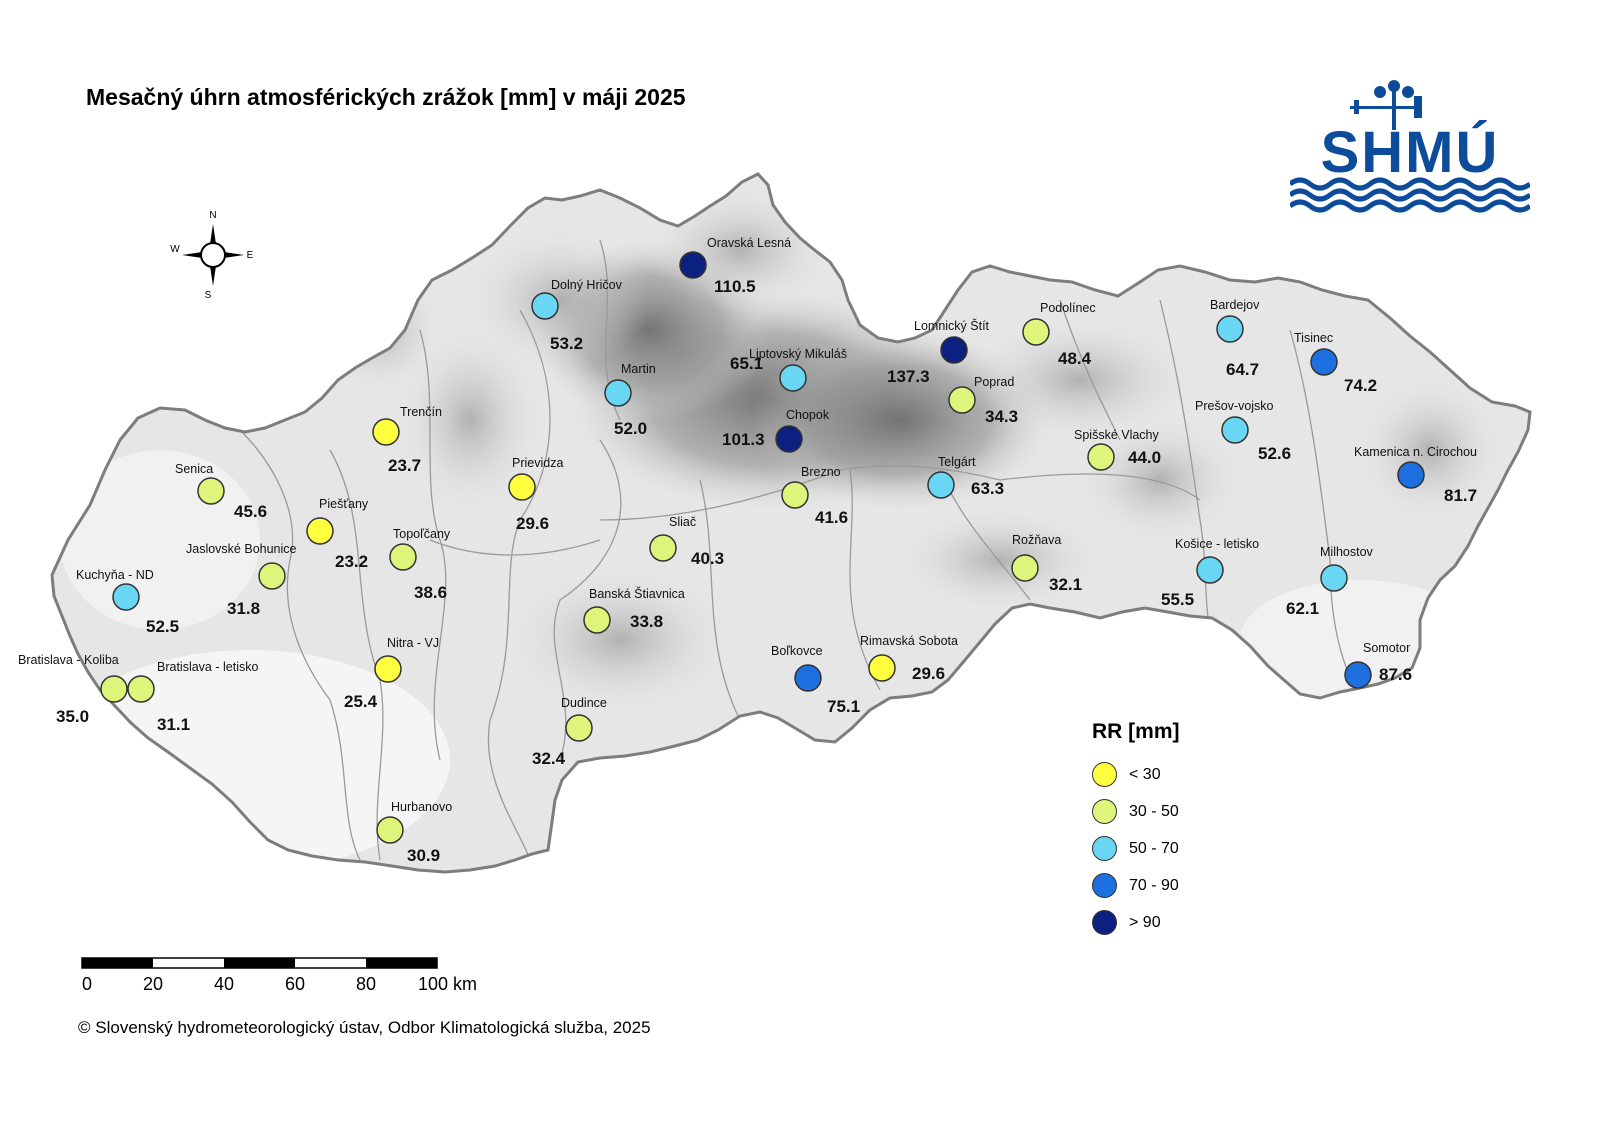 The height and width of the screenshot is (1131, 1600). I want to click on scale-tick-0: 0, so click(87, 984).